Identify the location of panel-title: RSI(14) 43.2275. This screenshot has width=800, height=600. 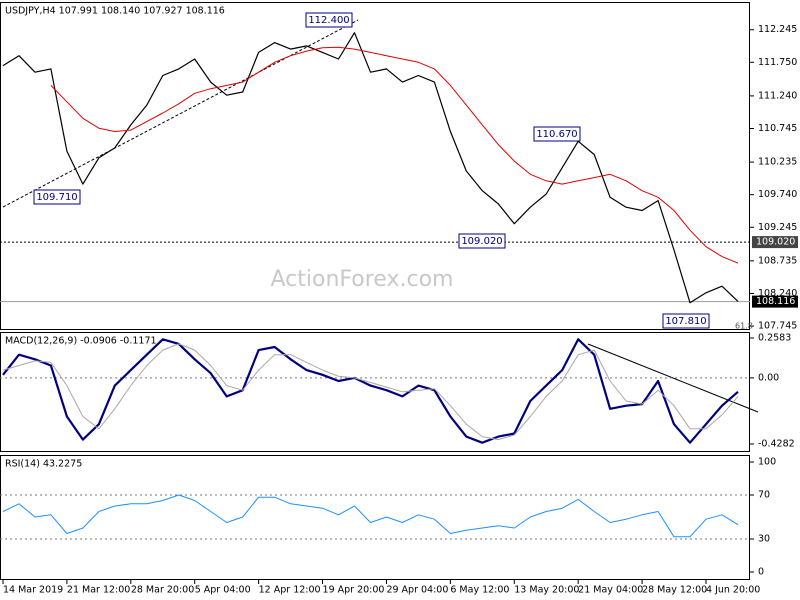
(43, 464).